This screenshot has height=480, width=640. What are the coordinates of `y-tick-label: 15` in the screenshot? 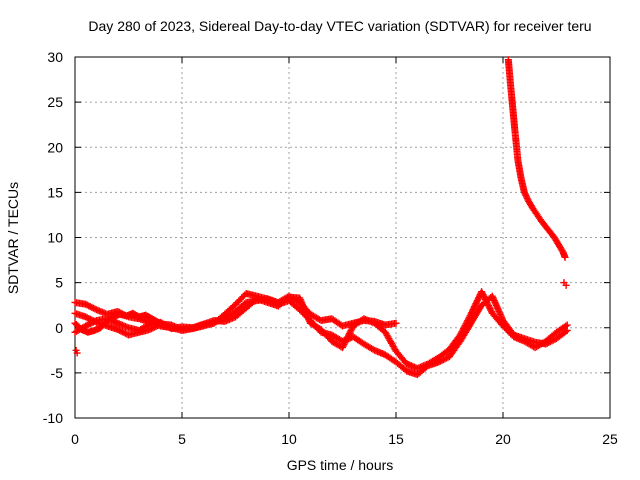 It's located at (55, 192).